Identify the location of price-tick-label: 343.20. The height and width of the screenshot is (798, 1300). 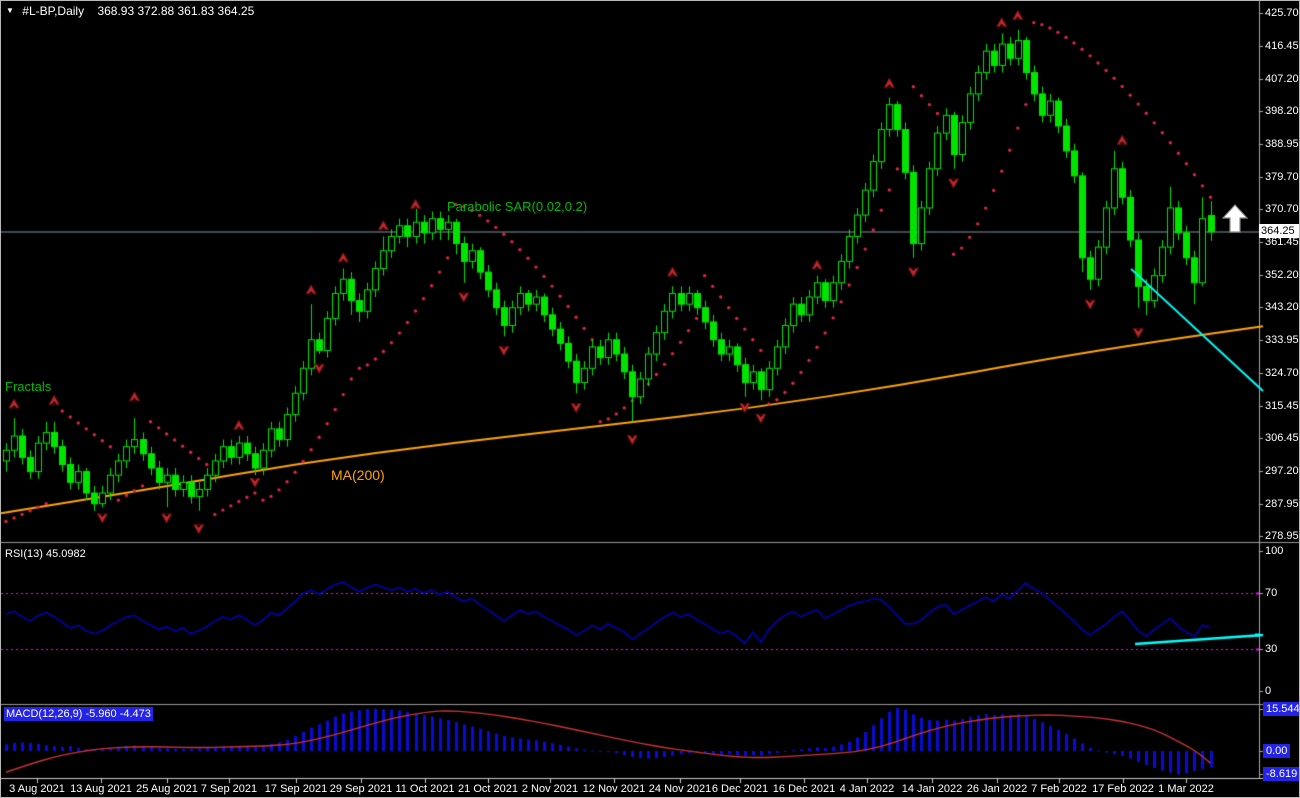
(1282, 307).